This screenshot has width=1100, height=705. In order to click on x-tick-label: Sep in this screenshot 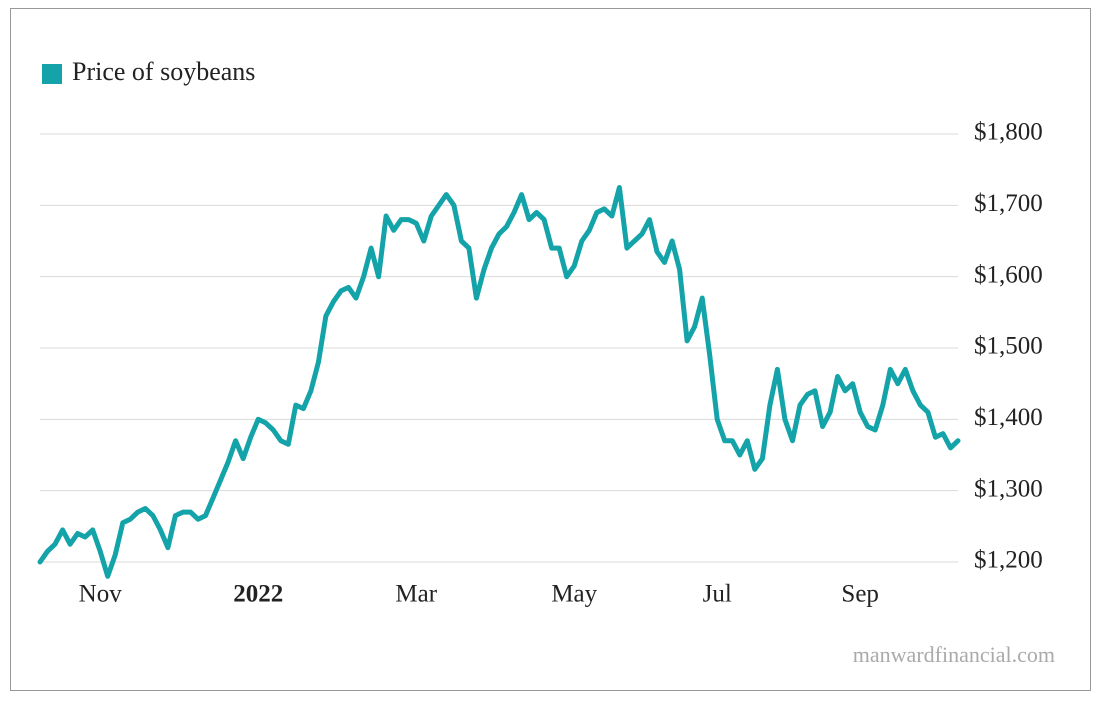, I will do `click(860, 594)`.